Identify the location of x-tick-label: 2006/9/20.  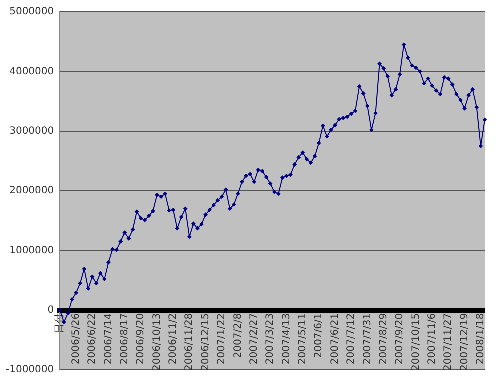
(141, 339).